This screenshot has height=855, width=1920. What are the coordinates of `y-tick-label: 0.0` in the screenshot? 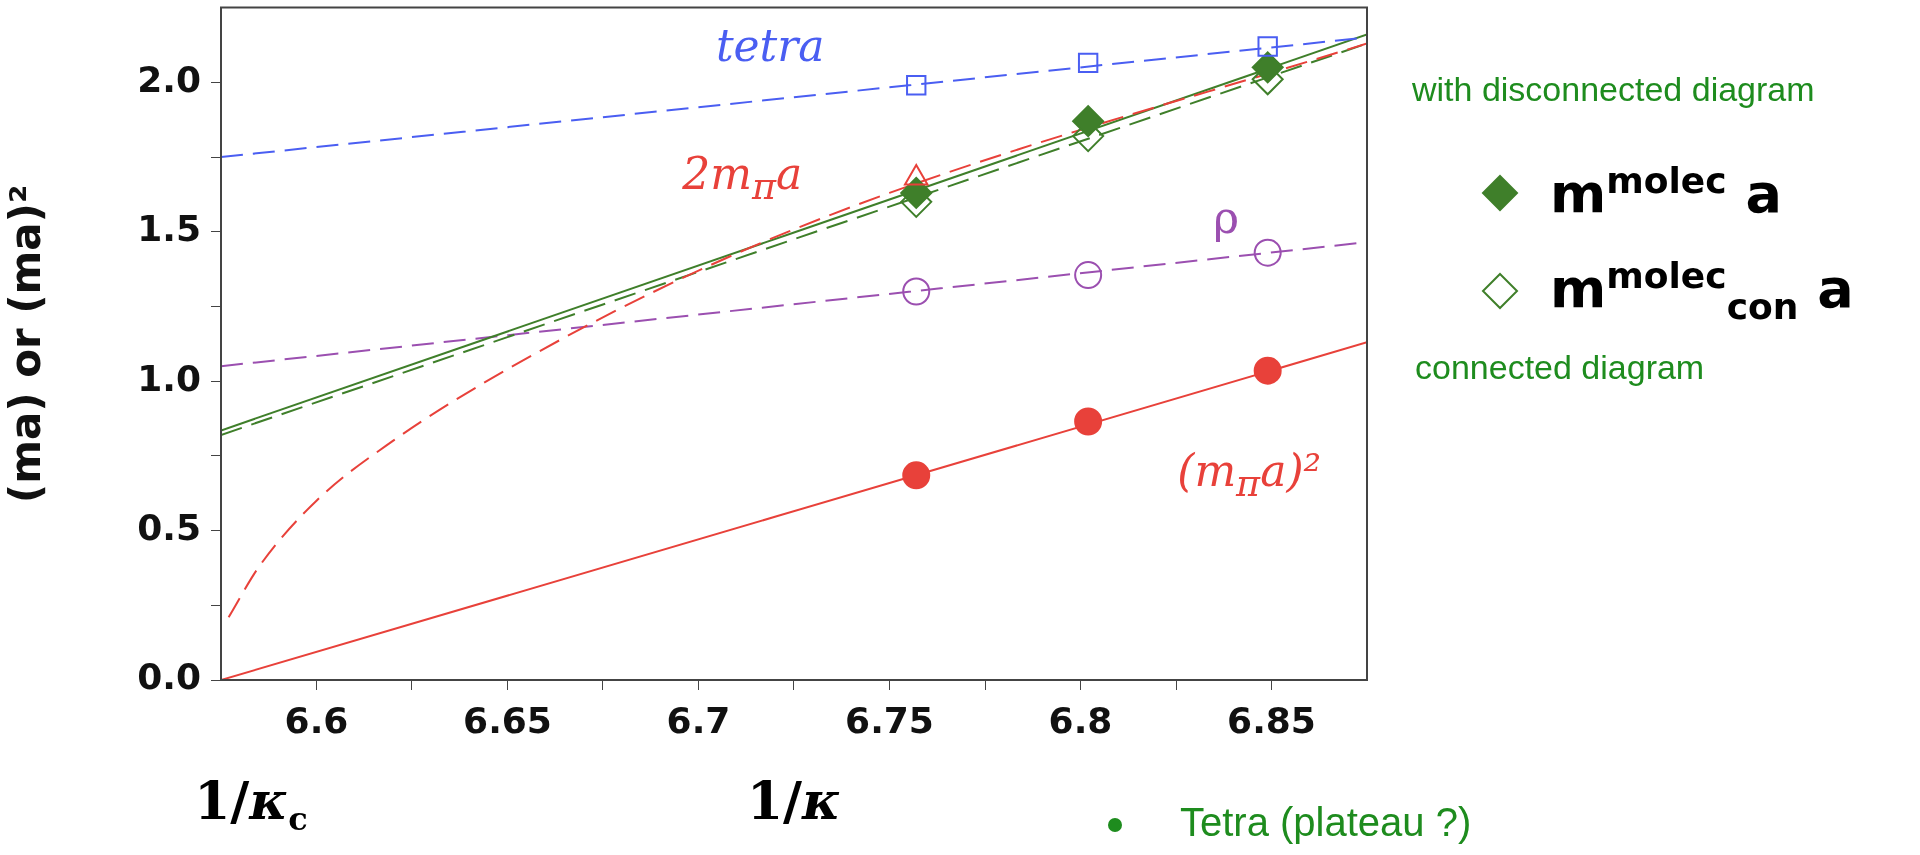 It's located at (169, 677).